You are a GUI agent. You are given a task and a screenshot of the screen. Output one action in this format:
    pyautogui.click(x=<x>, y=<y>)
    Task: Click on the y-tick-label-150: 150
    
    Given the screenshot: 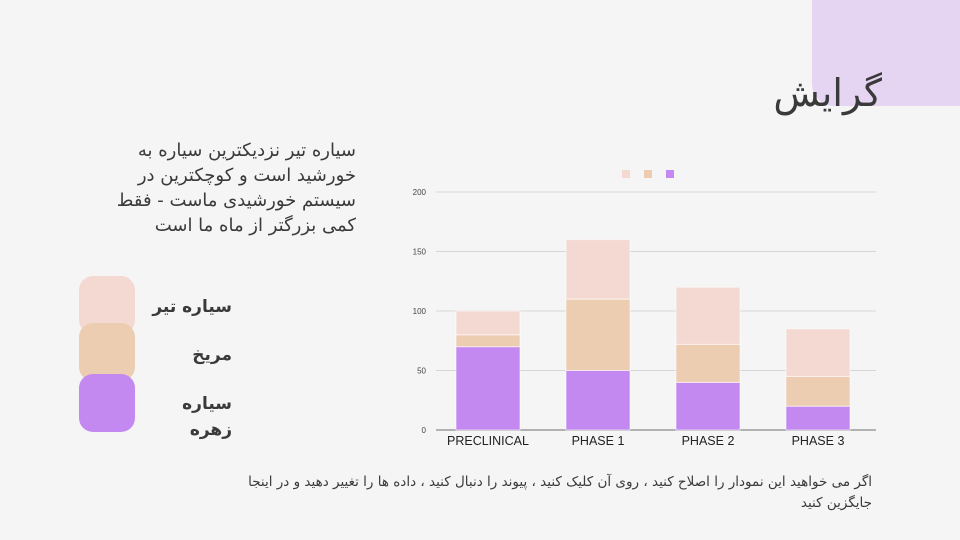 What is the action you would take?
    pyautogui.click(x=420, y=252)
    